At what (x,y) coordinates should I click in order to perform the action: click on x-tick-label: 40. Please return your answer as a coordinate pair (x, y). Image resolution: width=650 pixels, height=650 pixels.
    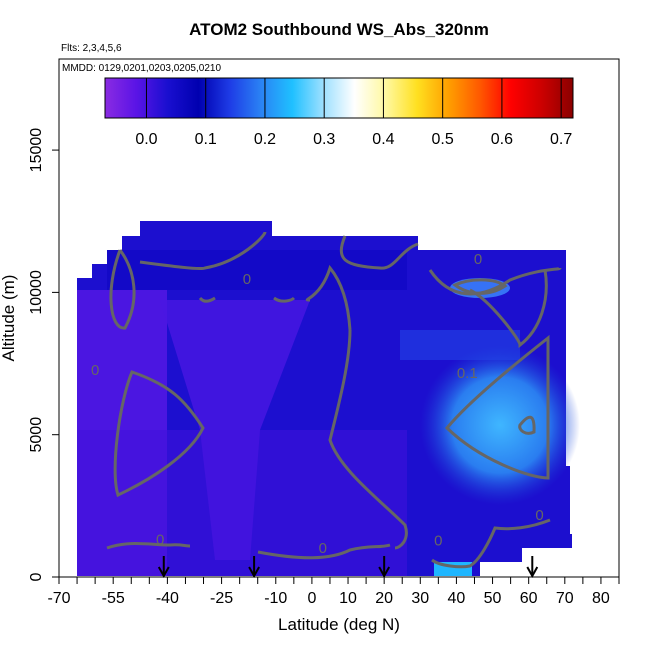
    Looking at the image, I should click on (457, 598).